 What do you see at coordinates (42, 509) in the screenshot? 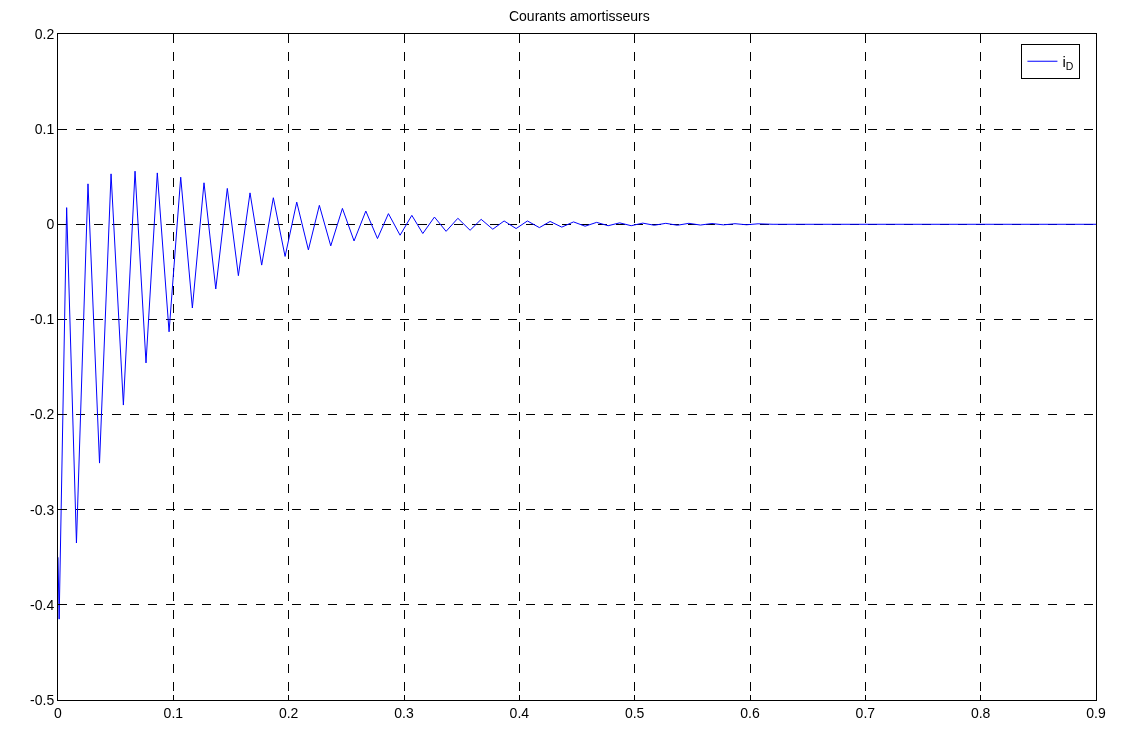
I see `y-tick-label: -0.3` at bounding box center [42, 509].